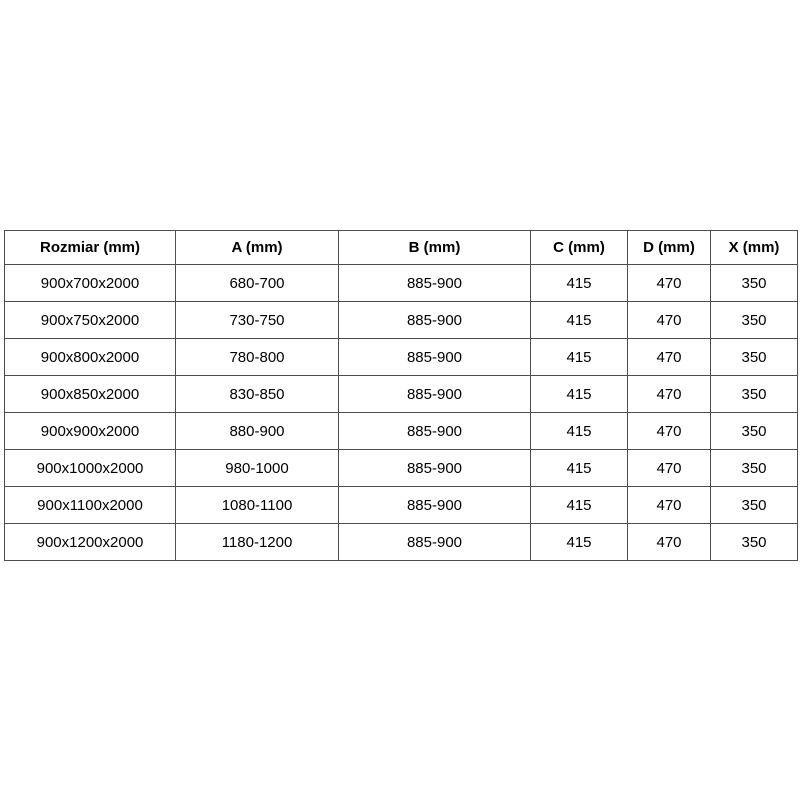 The height and width of the screenshot is (800, 800). Describe the element at coordinates (434, 247) in the screenshot. I see `column-header-b: B (mm)` at that location.